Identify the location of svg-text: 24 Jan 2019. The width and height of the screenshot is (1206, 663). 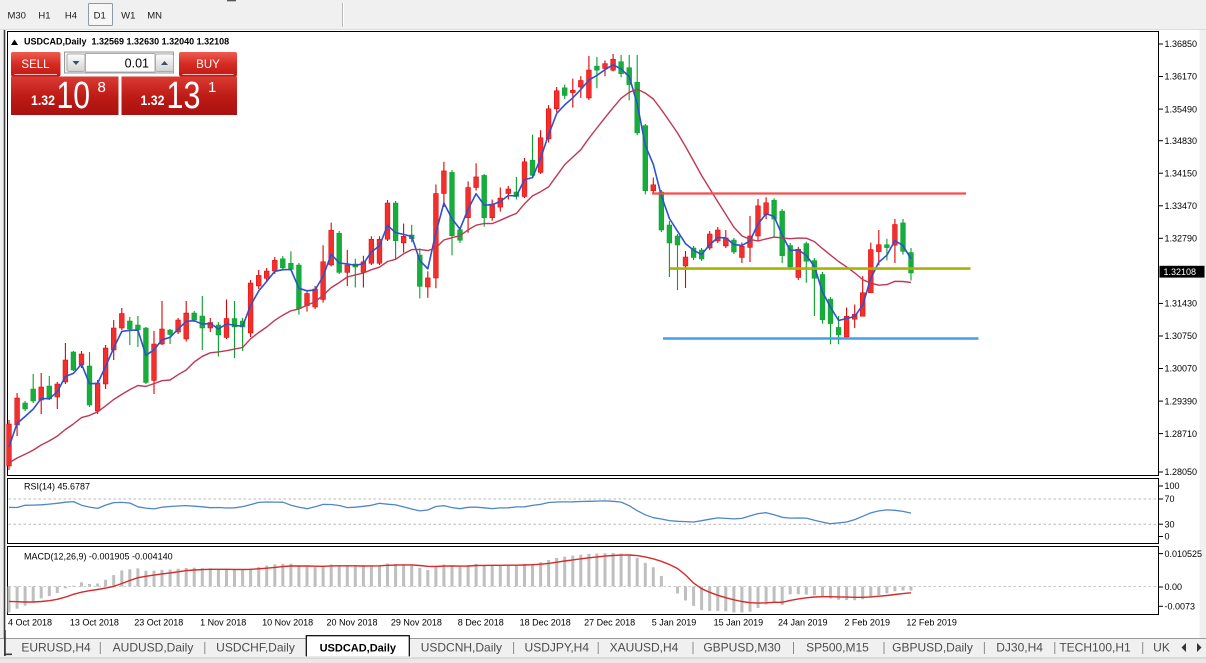
(803, 623).